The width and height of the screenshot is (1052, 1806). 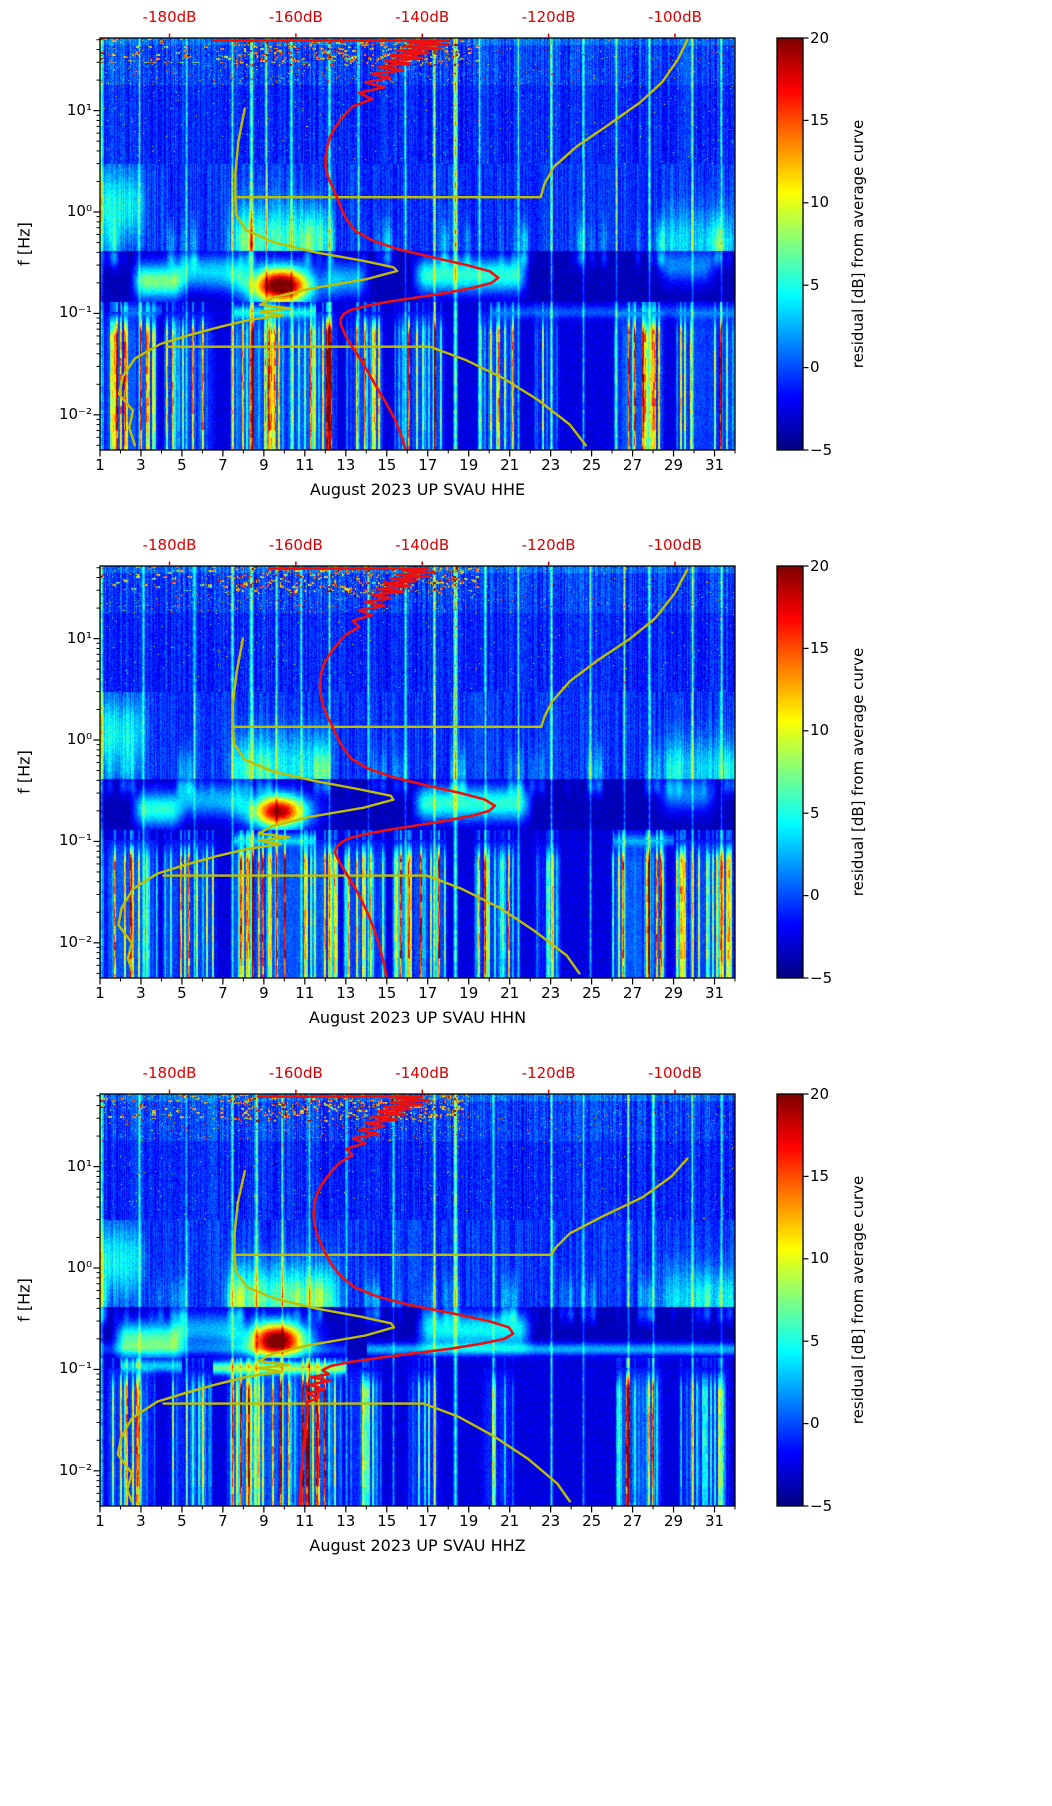 I want to click on x-axis-label: August 2023 UP SVAU HHZ, so click(x=417, y=1545).